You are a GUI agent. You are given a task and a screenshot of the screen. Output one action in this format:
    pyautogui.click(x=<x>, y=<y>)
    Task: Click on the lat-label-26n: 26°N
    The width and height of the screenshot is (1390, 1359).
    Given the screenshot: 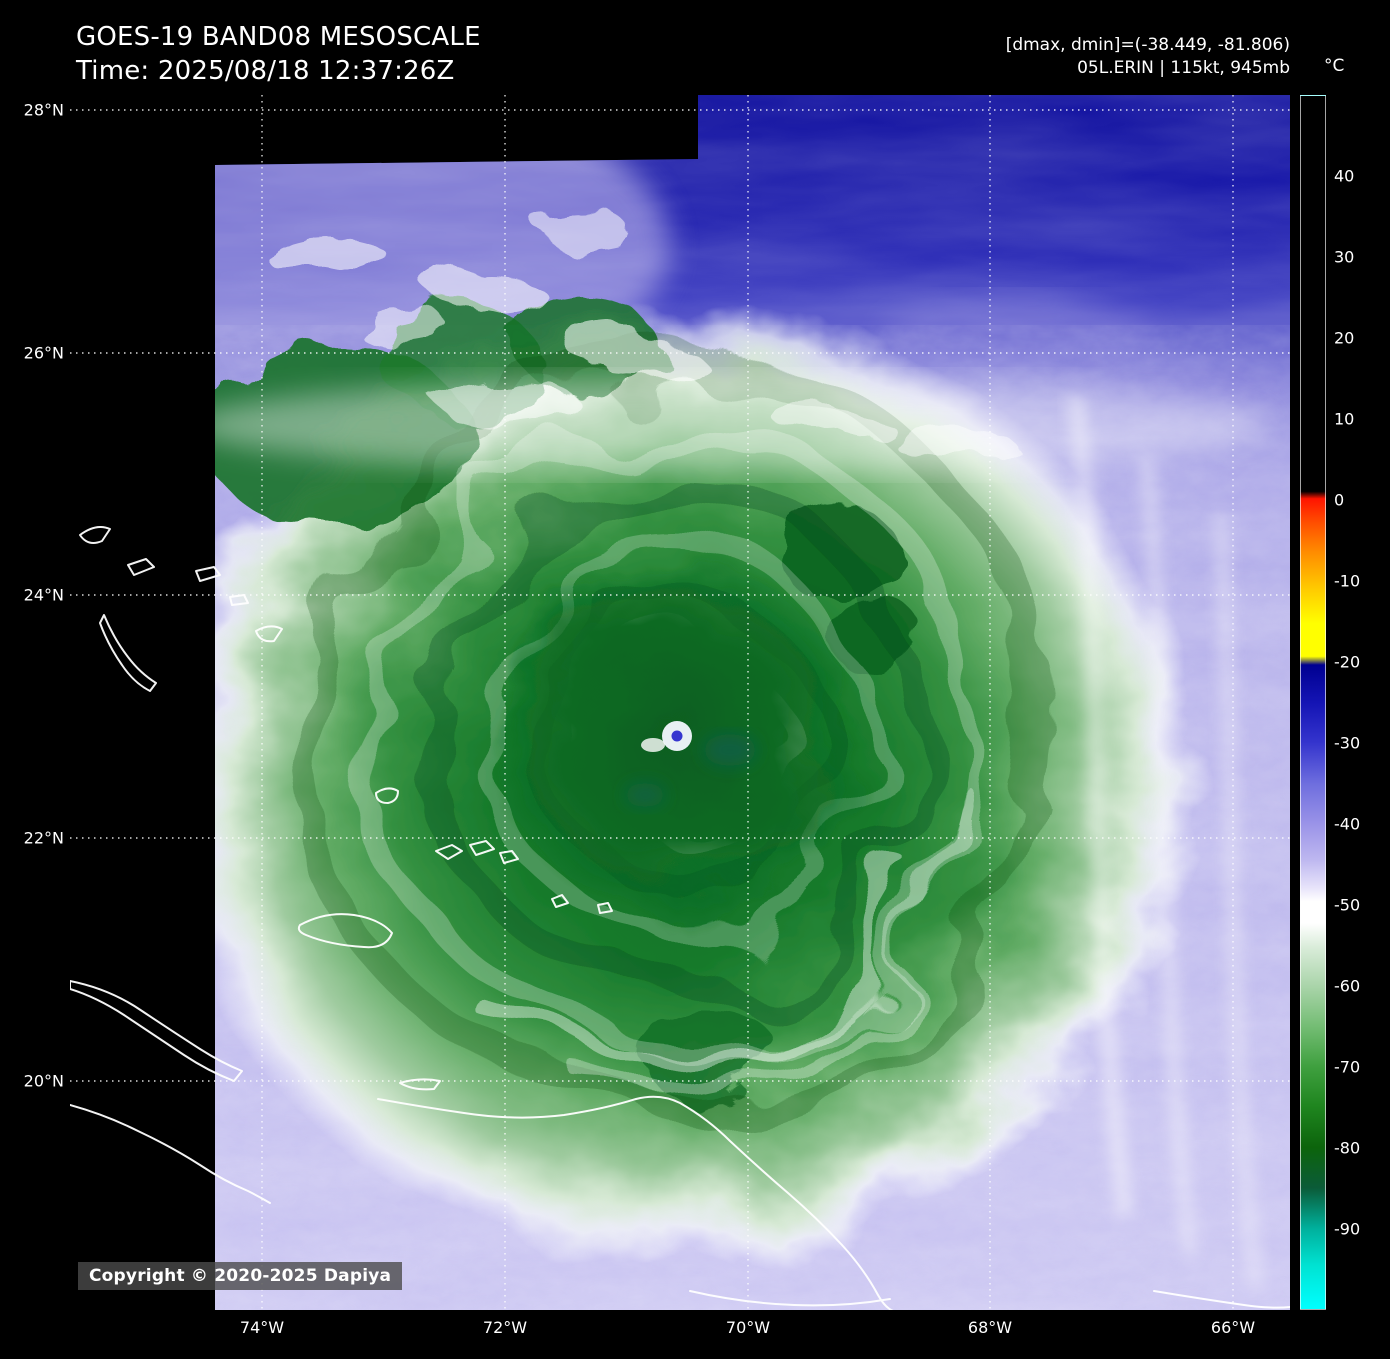 What is the action you would take?
    pyautogui.click(x=43, y=353)
    